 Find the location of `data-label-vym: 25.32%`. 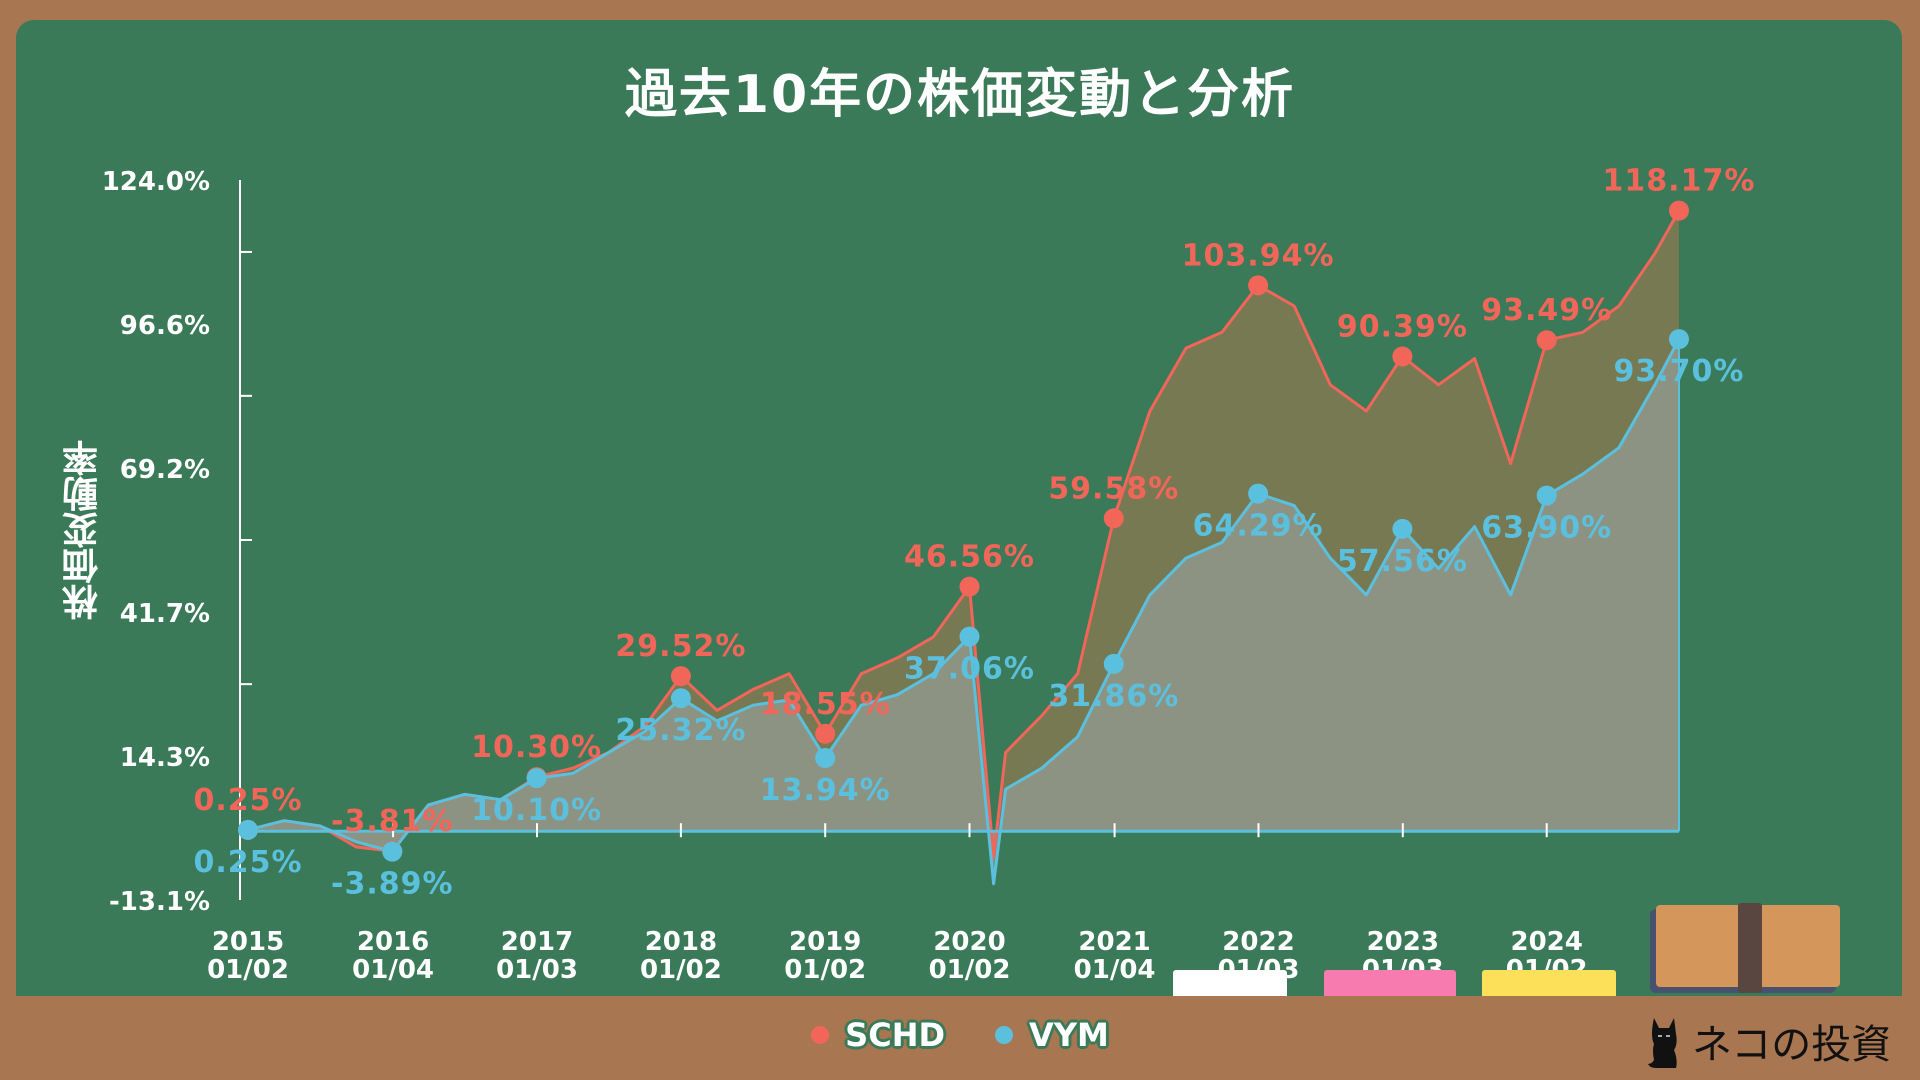

data-label-vym: 25.32% is located at coordinates (680, 730).